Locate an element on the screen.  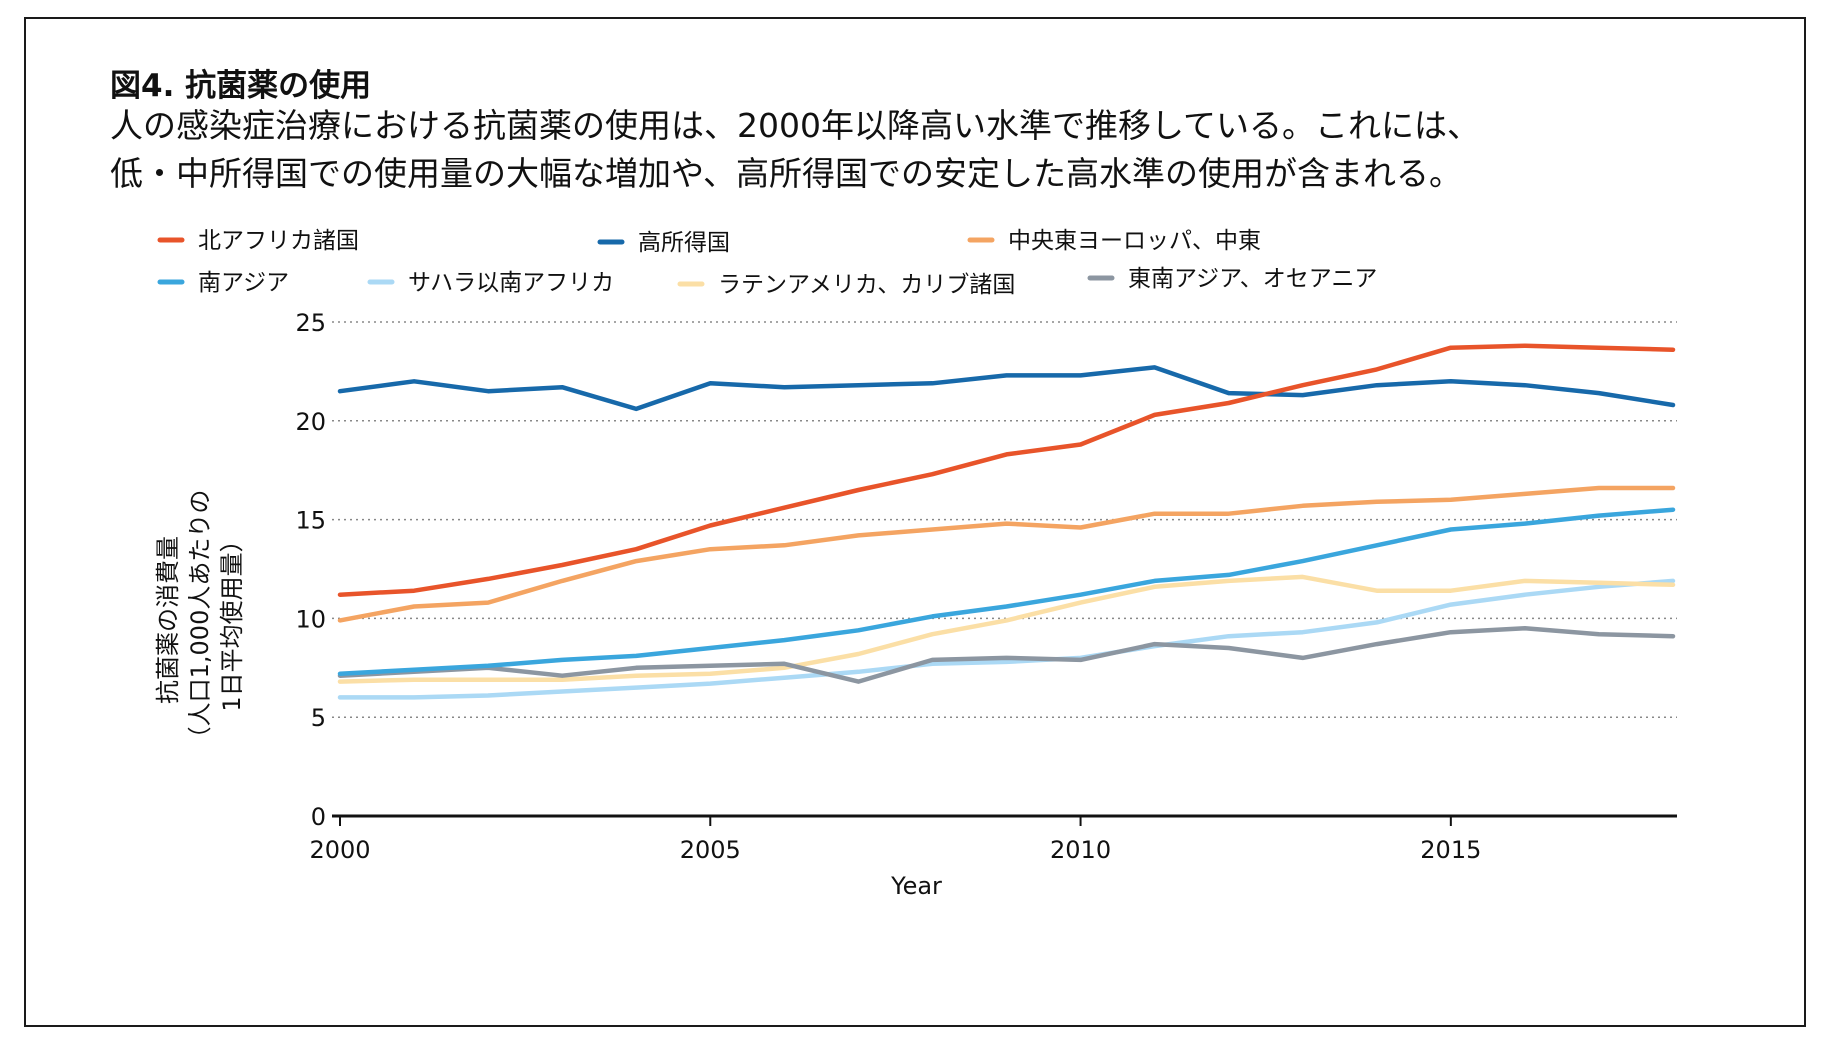
y-tick-label: 0 is located at coordinates (318, 817).